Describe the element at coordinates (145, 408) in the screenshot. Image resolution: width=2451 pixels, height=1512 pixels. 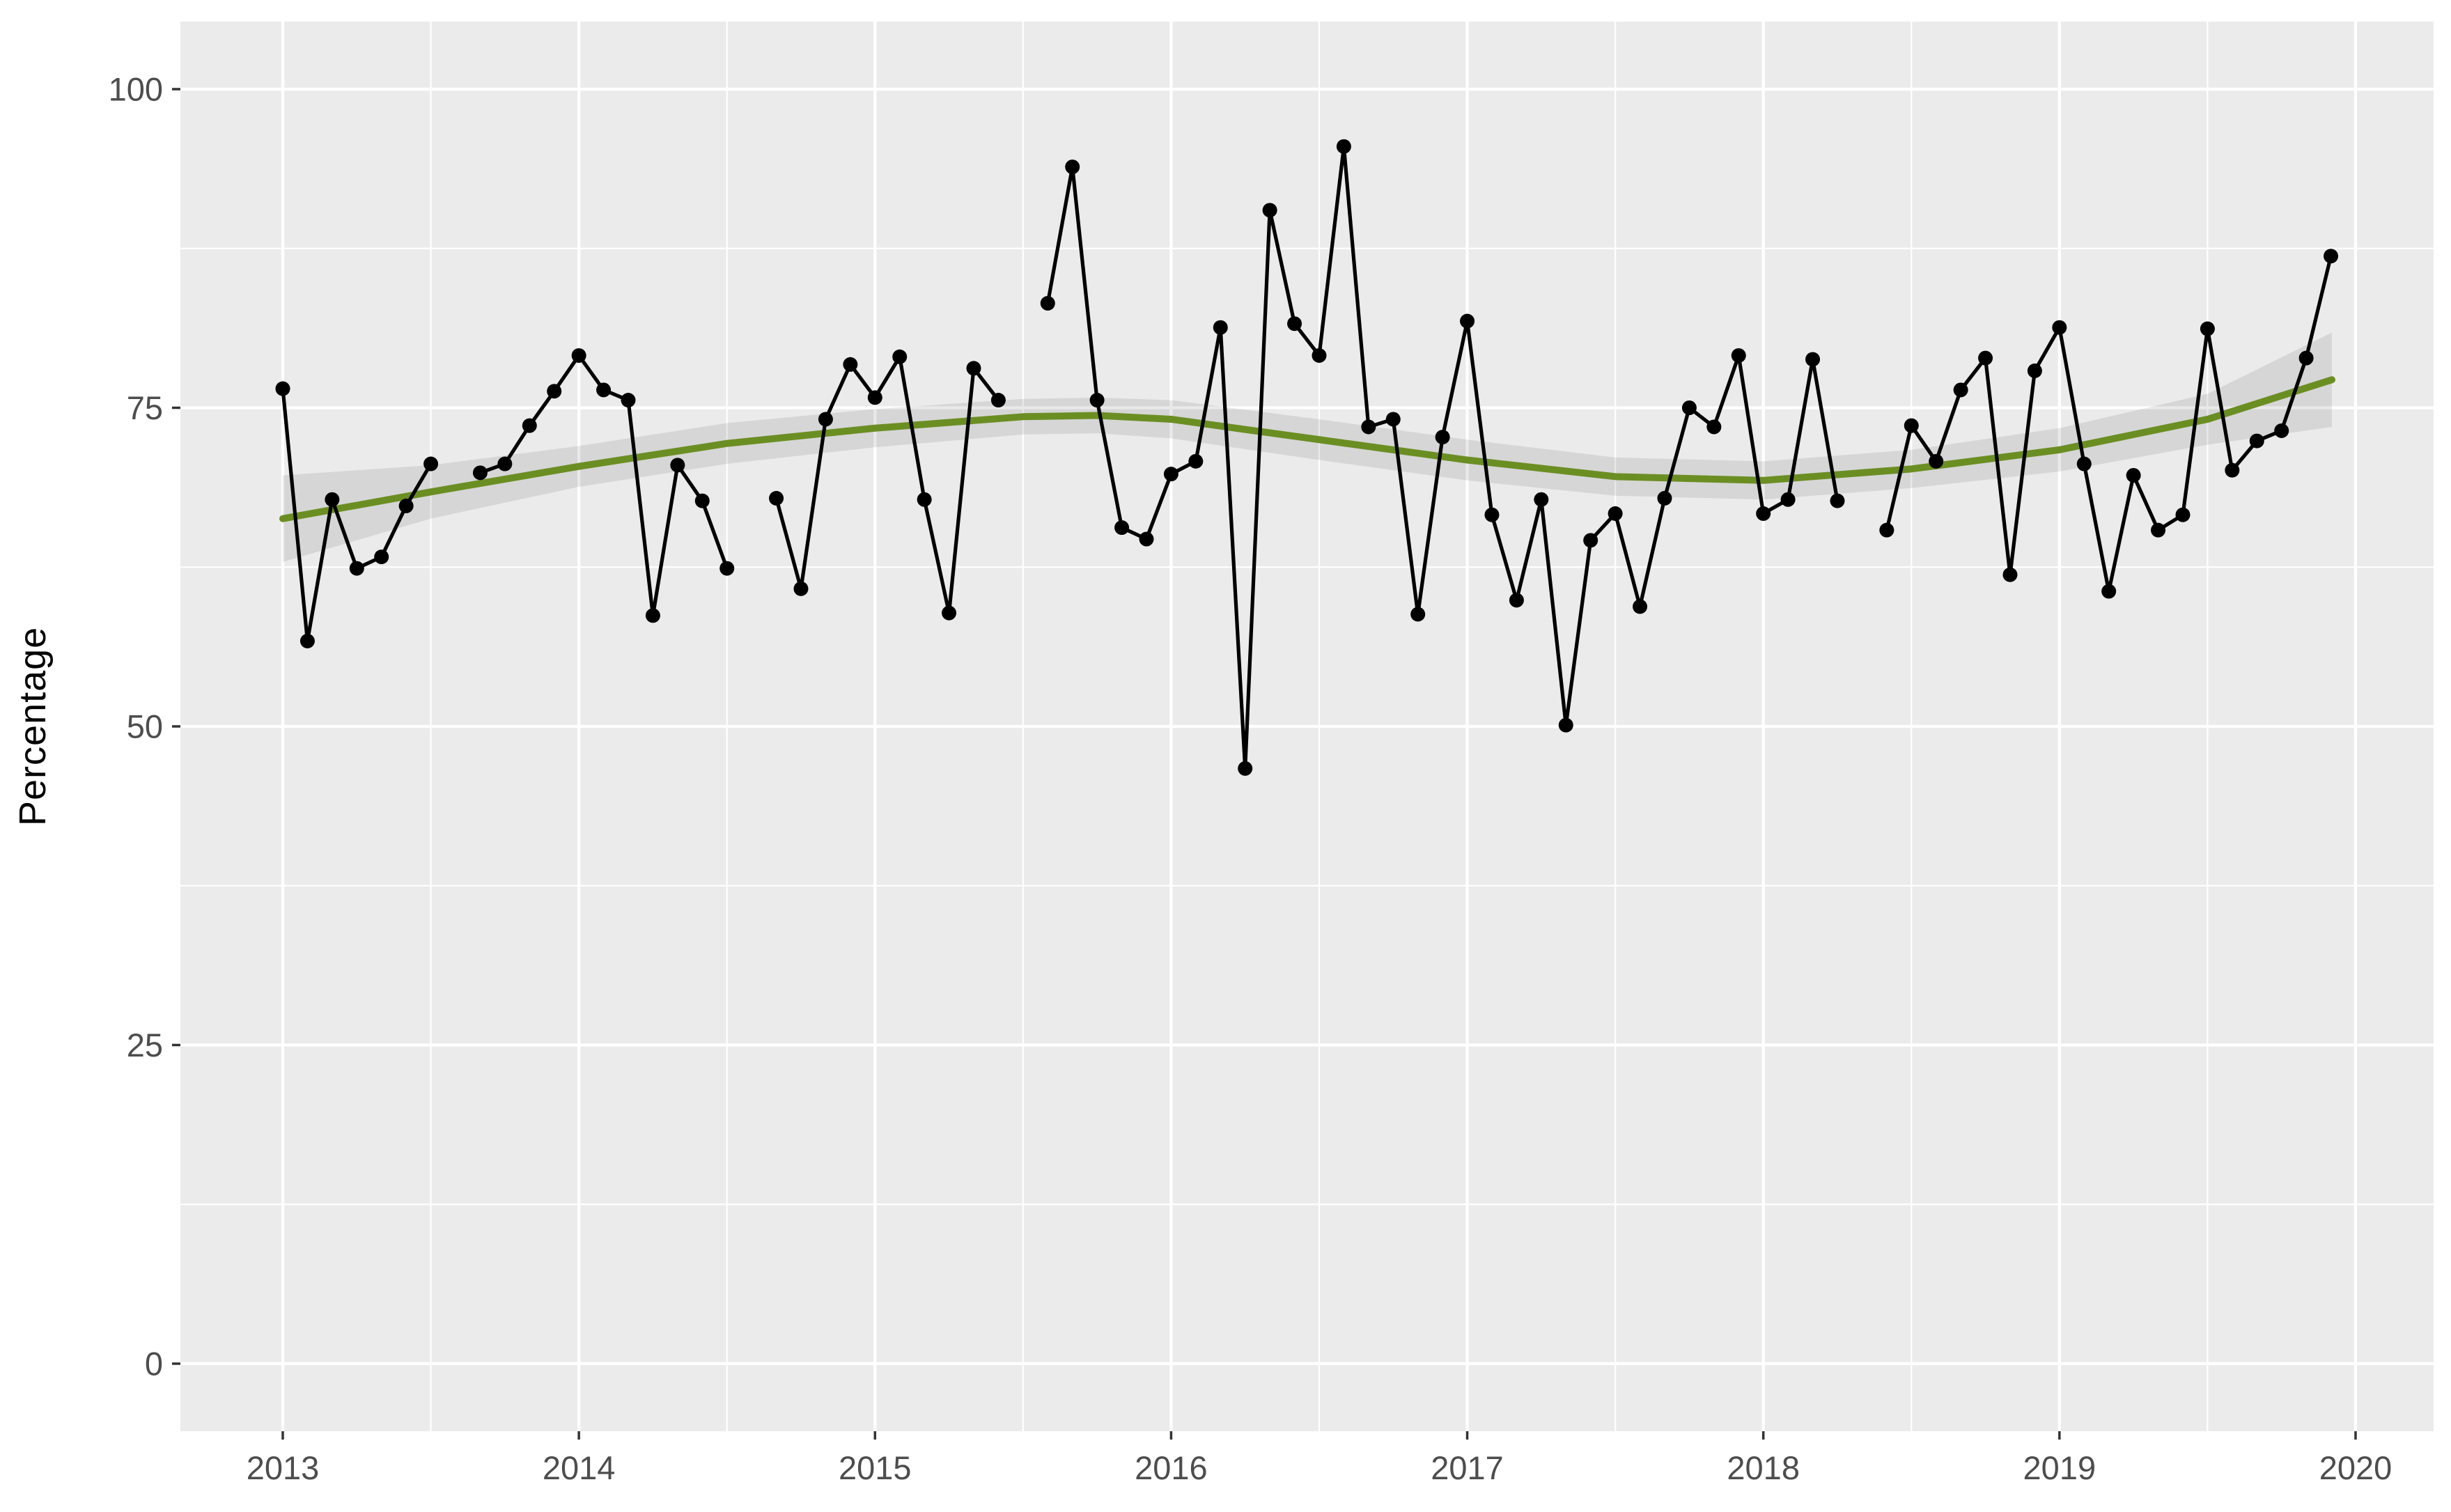
I see `y-tick-label: 75` at that location.